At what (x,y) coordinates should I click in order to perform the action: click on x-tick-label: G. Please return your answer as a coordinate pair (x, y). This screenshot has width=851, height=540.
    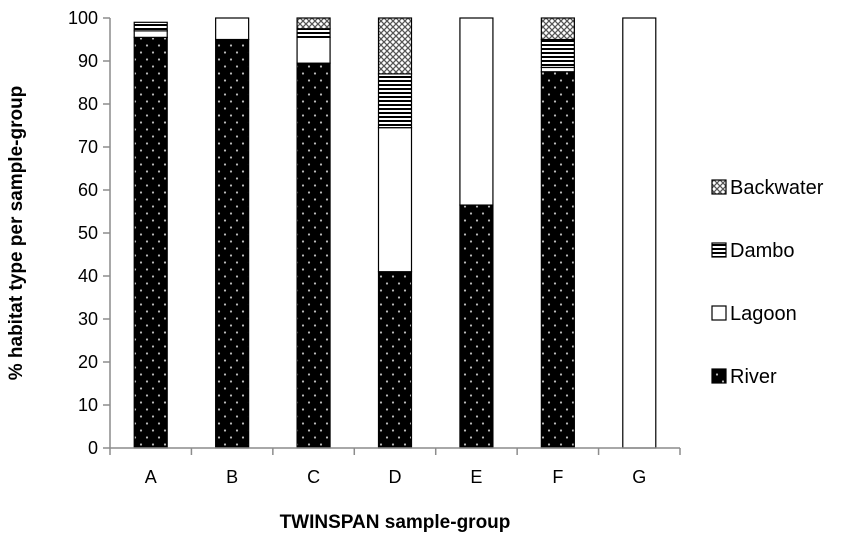
    Looking at the image, I should click on (639, 477).